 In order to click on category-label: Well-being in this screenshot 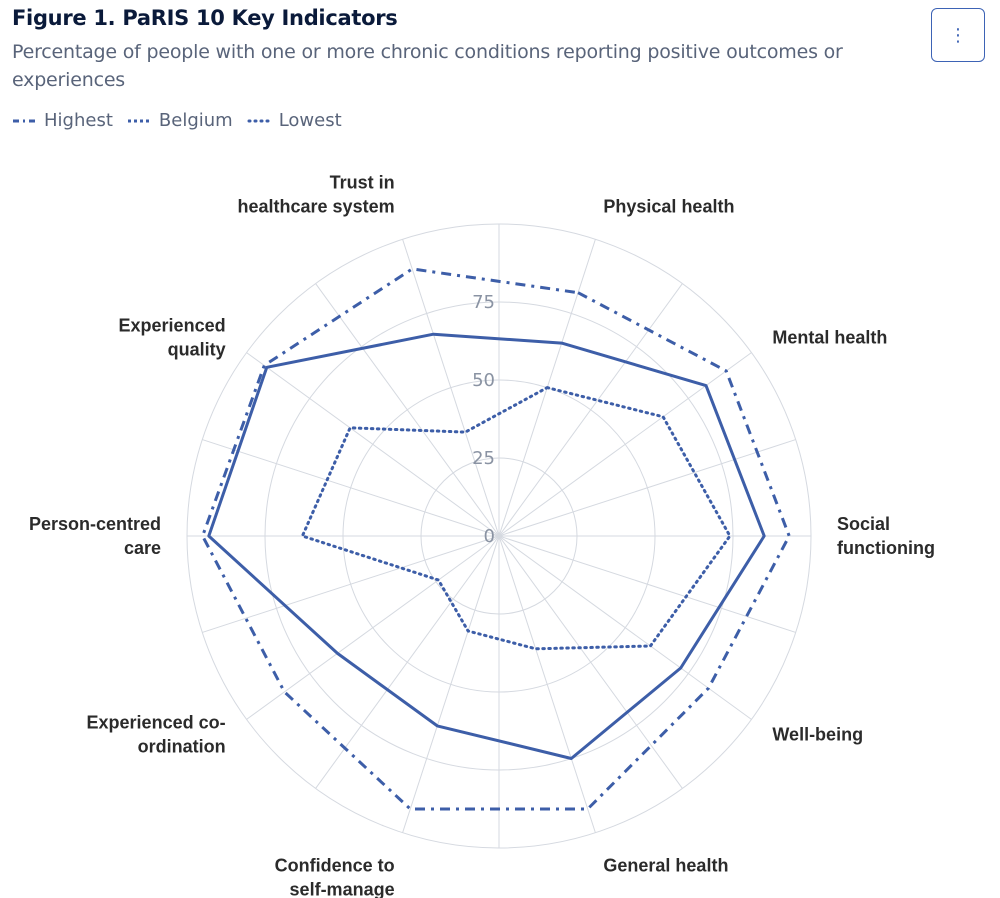, I will do `click(817, 735)`.